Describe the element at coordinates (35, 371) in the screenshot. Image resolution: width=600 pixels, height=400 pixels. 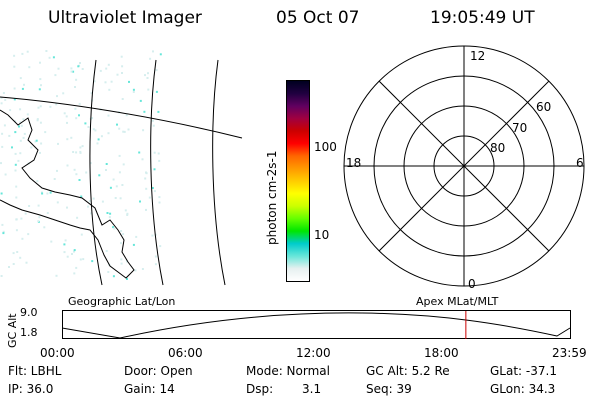
I see `filter-status: Flt: LBHL` at that location.